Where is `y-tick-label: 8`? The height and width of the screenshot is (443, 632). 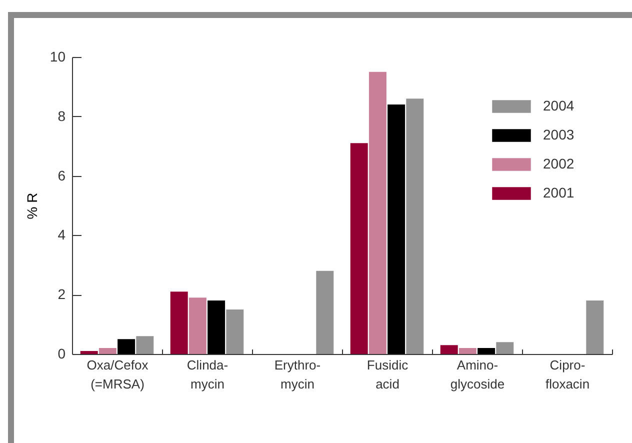
y-tick-label: 8 is located at coordinates (62, 116).